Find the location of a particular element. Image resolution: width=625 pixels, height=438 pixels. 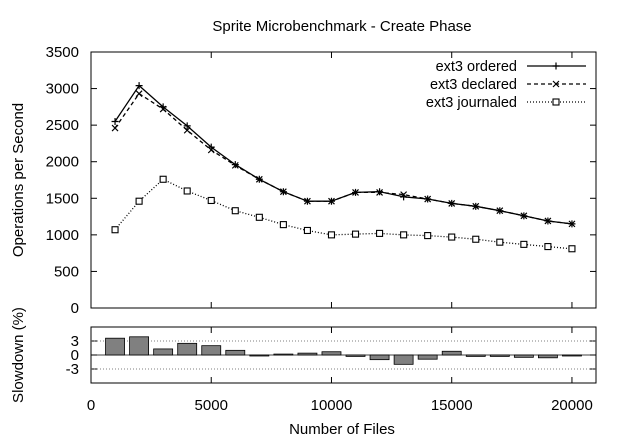

main-y-tick-label: 1500 is located at coordinates (62, 198).